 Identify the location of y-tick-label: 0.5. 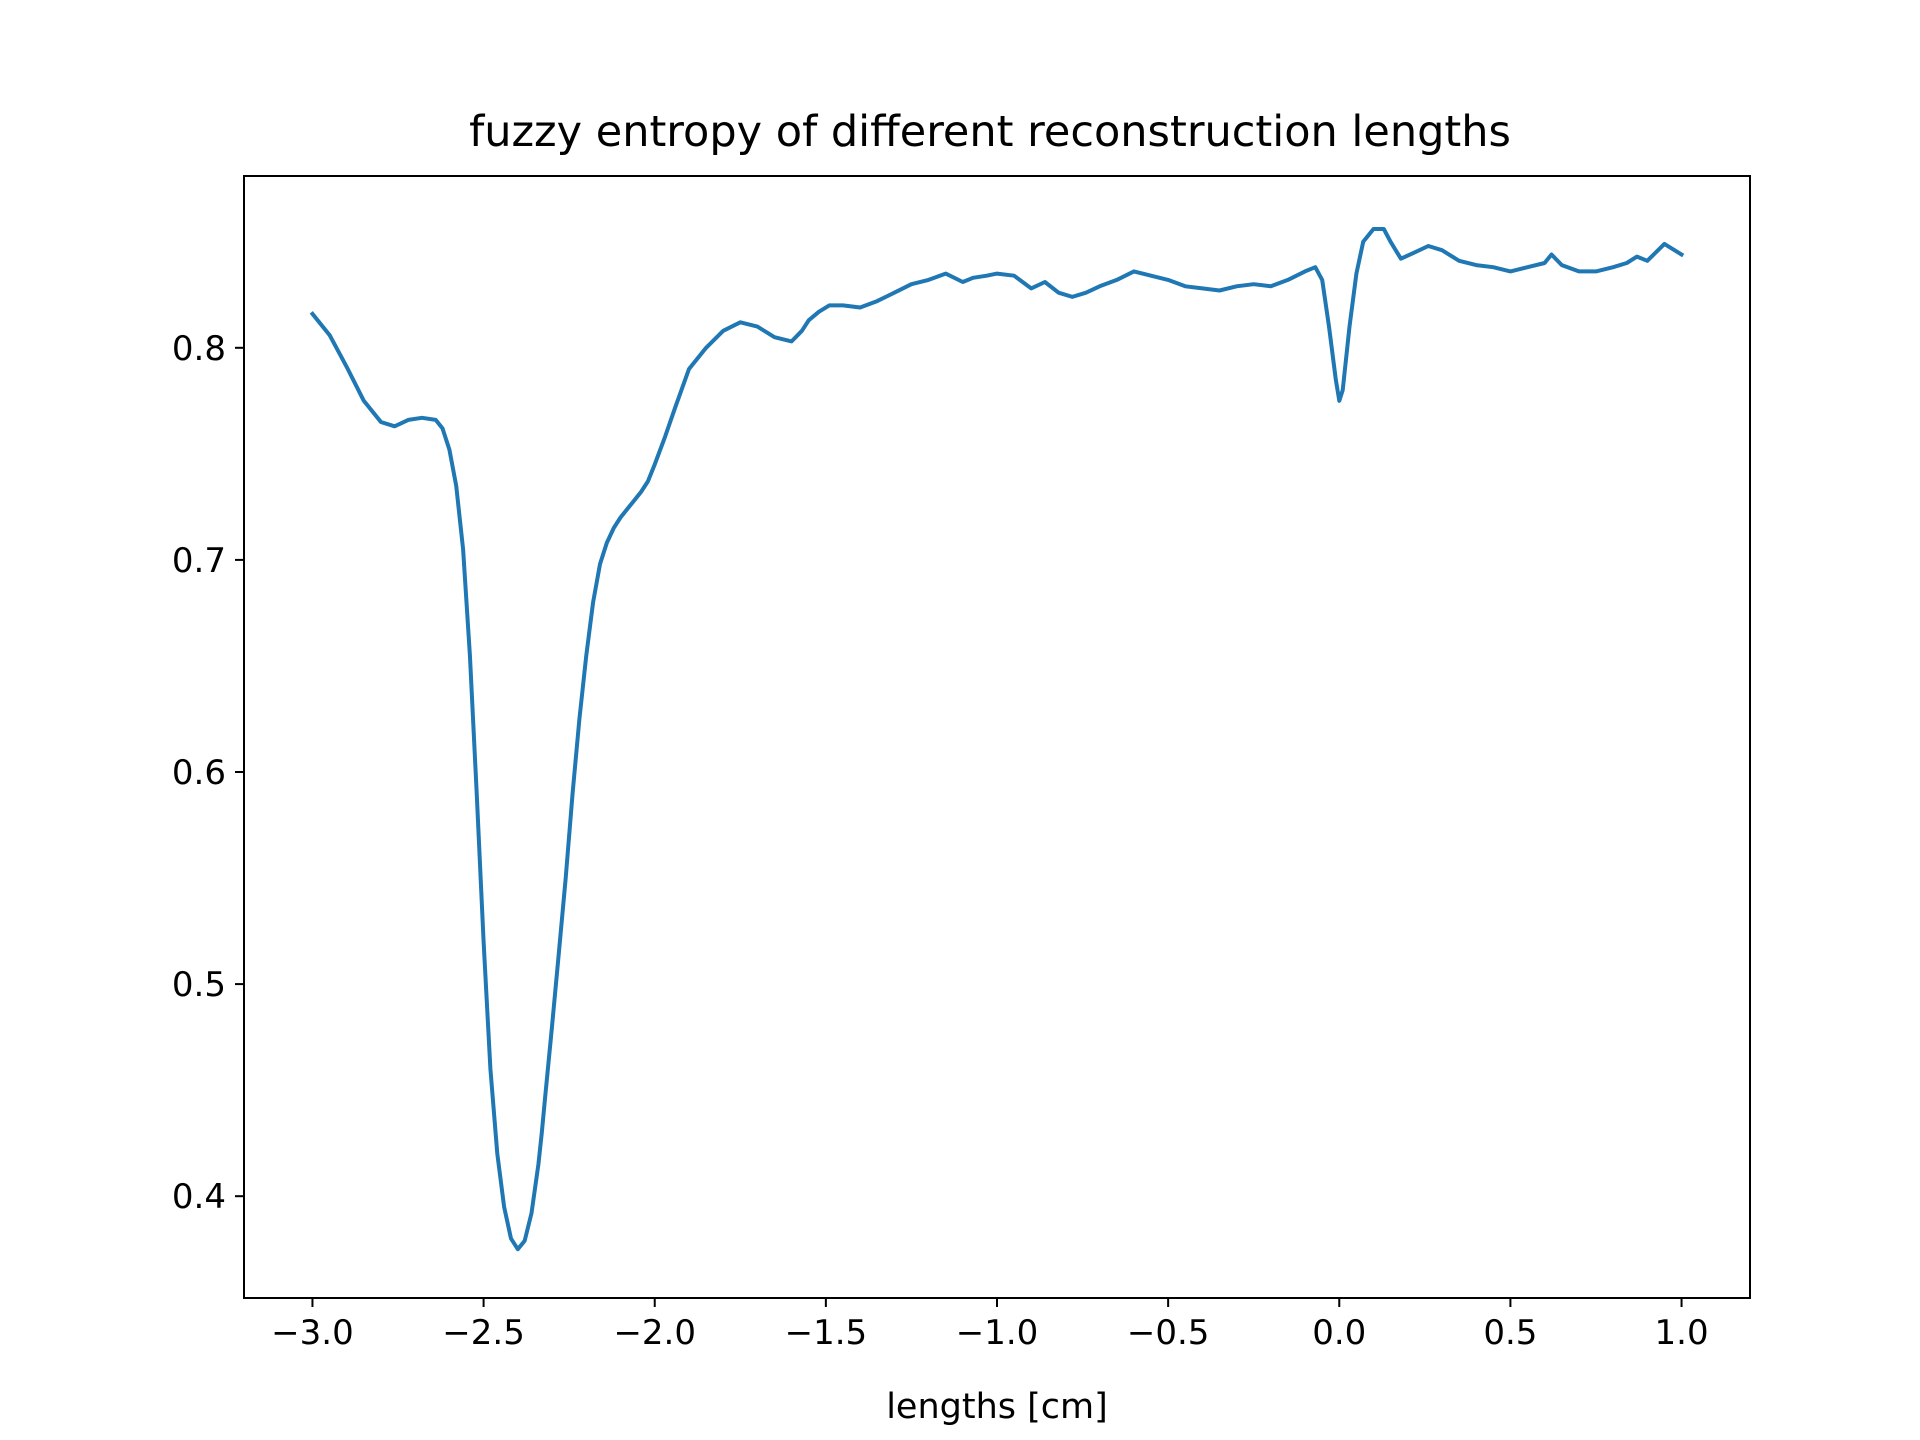
(199, 985).